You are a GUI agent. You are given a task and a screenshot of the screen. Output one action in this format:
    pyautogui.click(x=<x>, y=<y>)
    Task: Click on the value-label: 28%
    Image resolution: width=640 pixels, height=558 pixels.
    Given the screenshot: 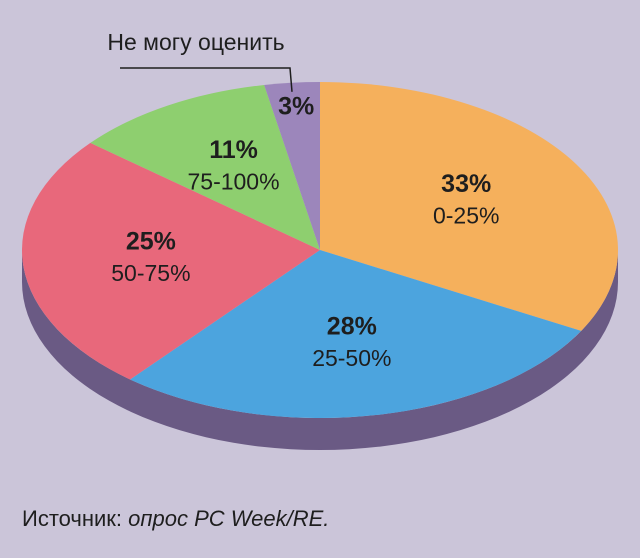 What is the action you would take?
    pyautogui.click(x=352, y=327)
    